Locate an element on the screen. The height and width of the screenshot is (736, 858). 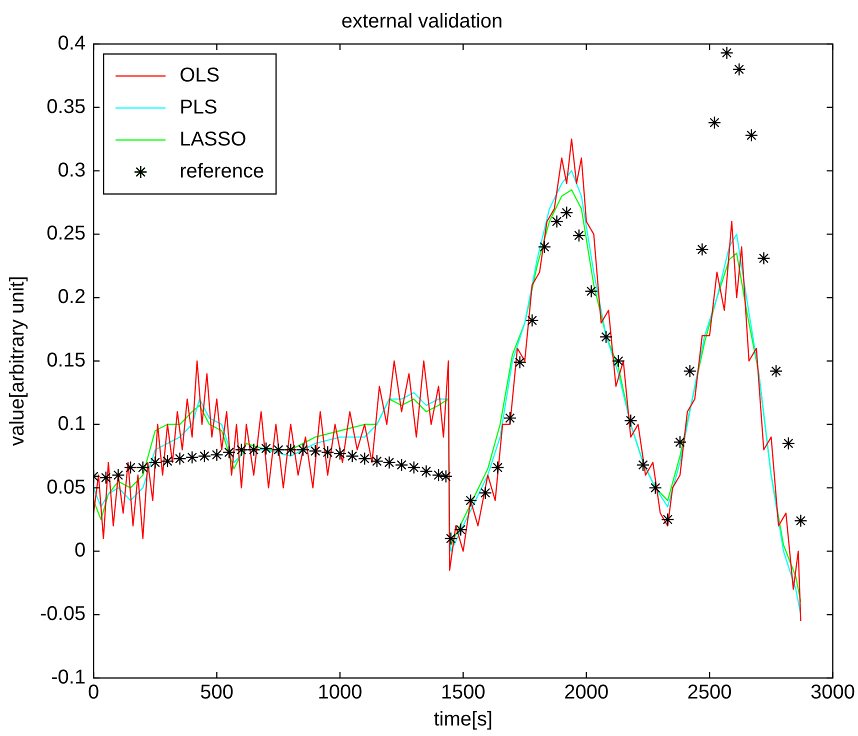
legend-label: LASSO is located at coordinates (213, 139).